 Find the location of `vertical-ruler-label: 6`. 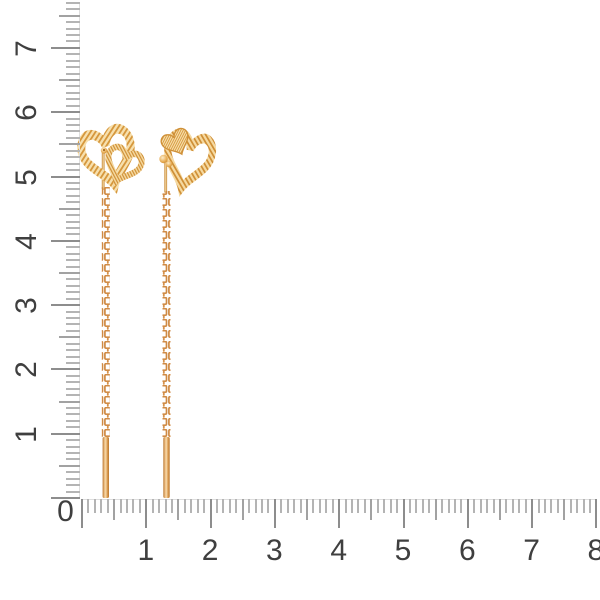

vertical-ruler-label: 6 is located at coordinates (26, 112).